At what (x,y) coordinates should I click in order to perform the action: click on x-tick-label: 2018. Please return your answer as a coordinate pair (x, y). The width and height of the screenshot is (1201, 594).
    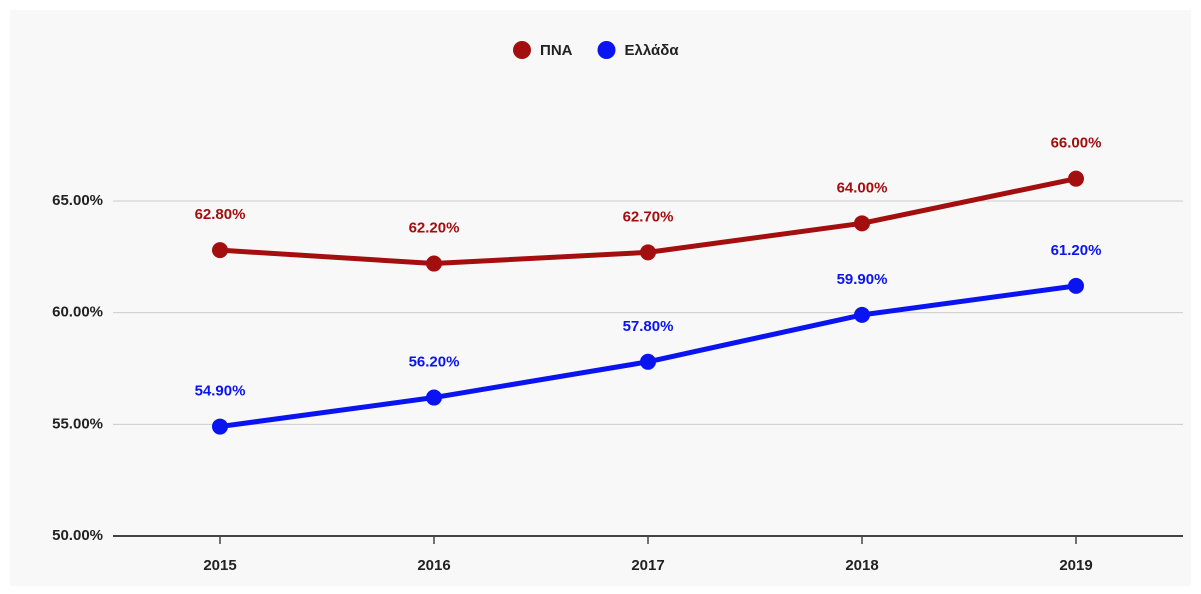
    Looking at the image, I should click on (861, 565).